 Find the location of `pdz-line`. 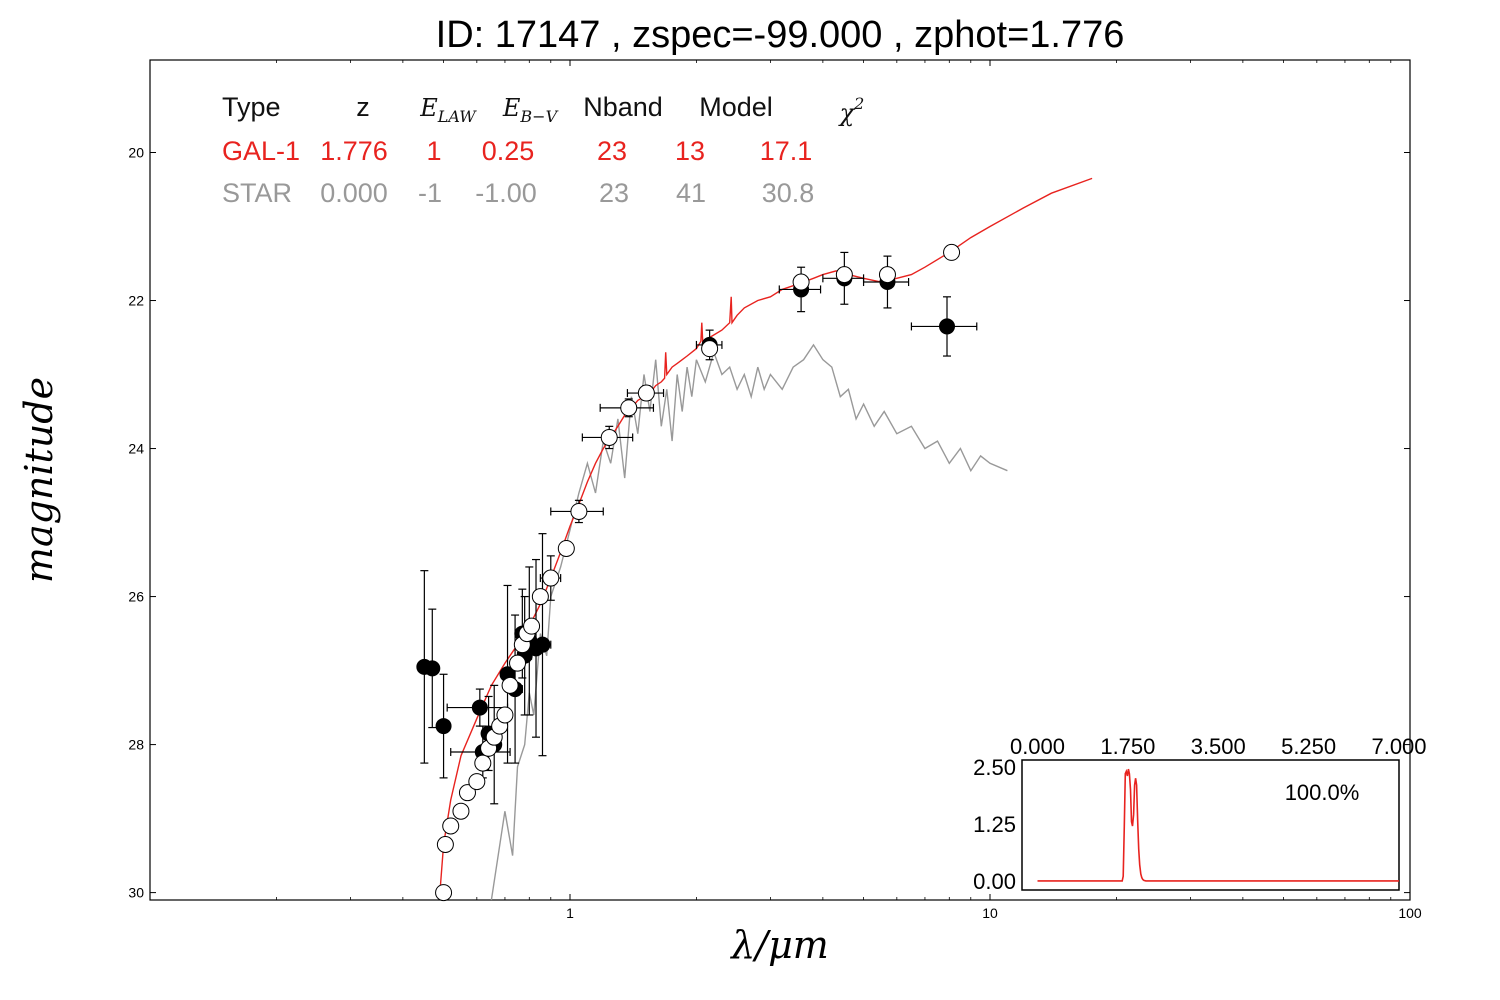

pdz-line is located at coordinates (1218, 825).